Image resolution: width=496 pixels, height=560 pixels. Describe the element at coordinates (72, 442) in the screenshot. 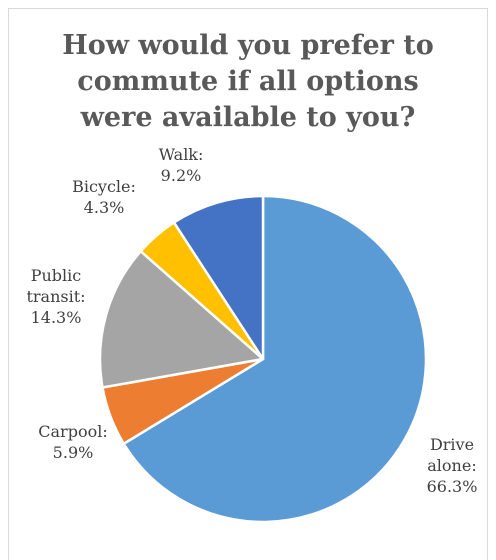

I see `data-label-carpool: Carpool: 5.9%` at that location.